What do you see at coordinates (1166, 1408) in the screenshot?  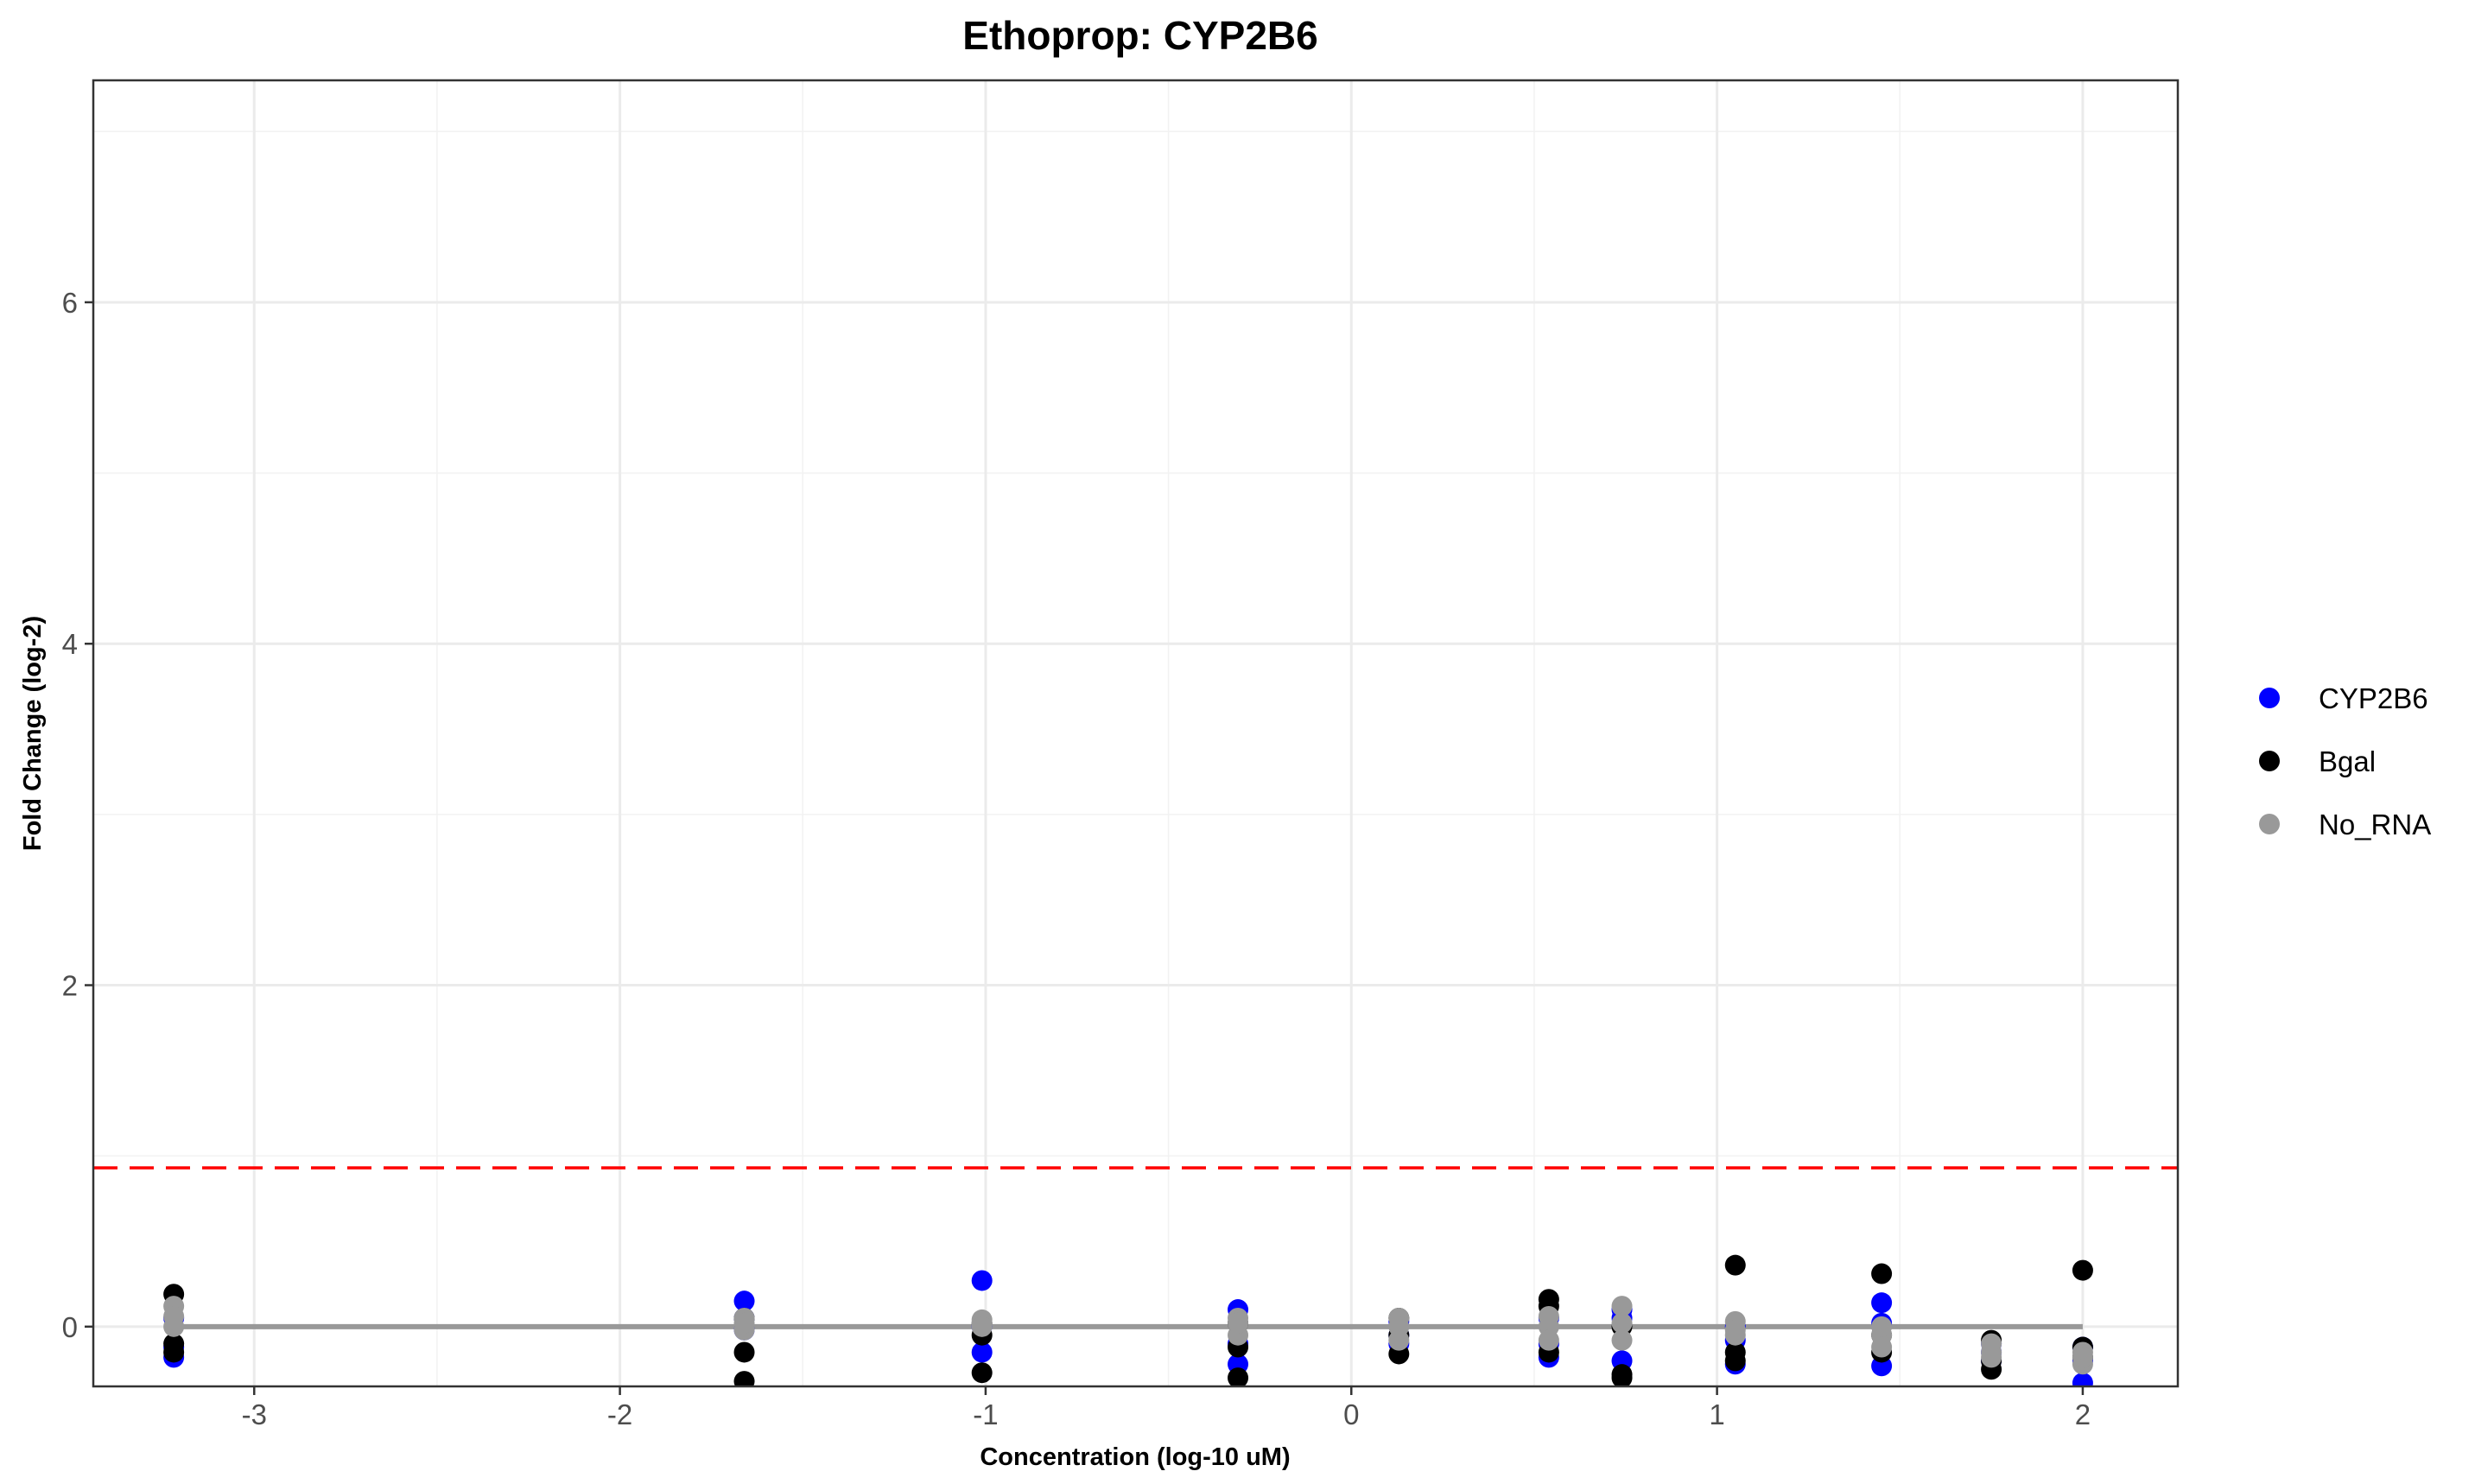 I see `x-axis: -3 -2 -1 0 1 2` at bounding box center [1166, 1408].